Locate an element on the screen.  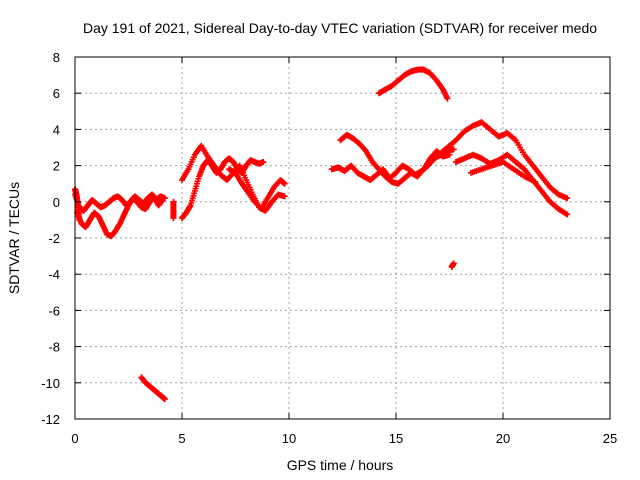
y-tick-label: -6 is located at coordinates (54, 310).